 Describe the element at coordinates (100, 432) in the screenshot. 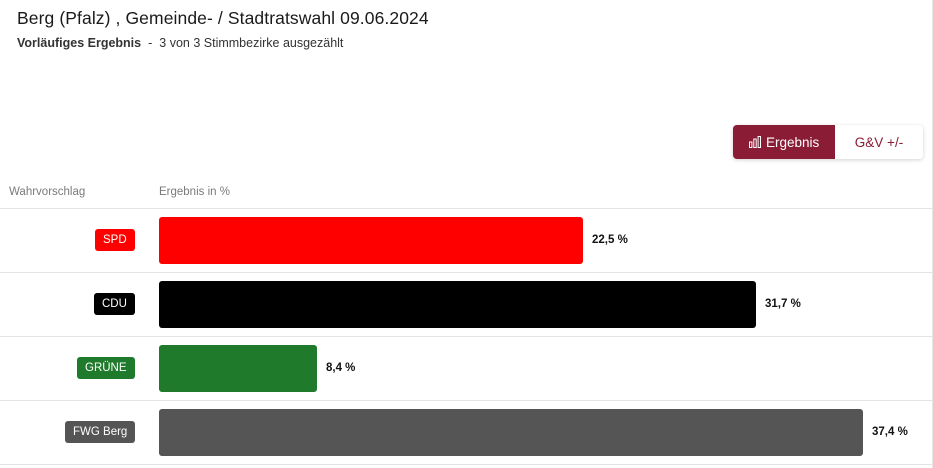

I see `party-badge: FWG Berg` at that location.